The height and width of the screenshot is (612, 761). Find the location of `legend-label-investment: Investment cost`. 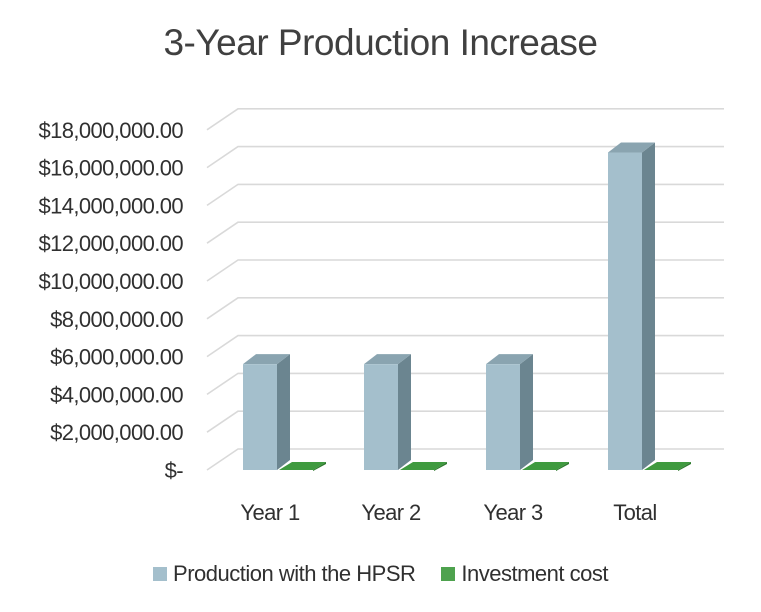

legend-label-investment: Investment cost is located at coordinates (534, 573).